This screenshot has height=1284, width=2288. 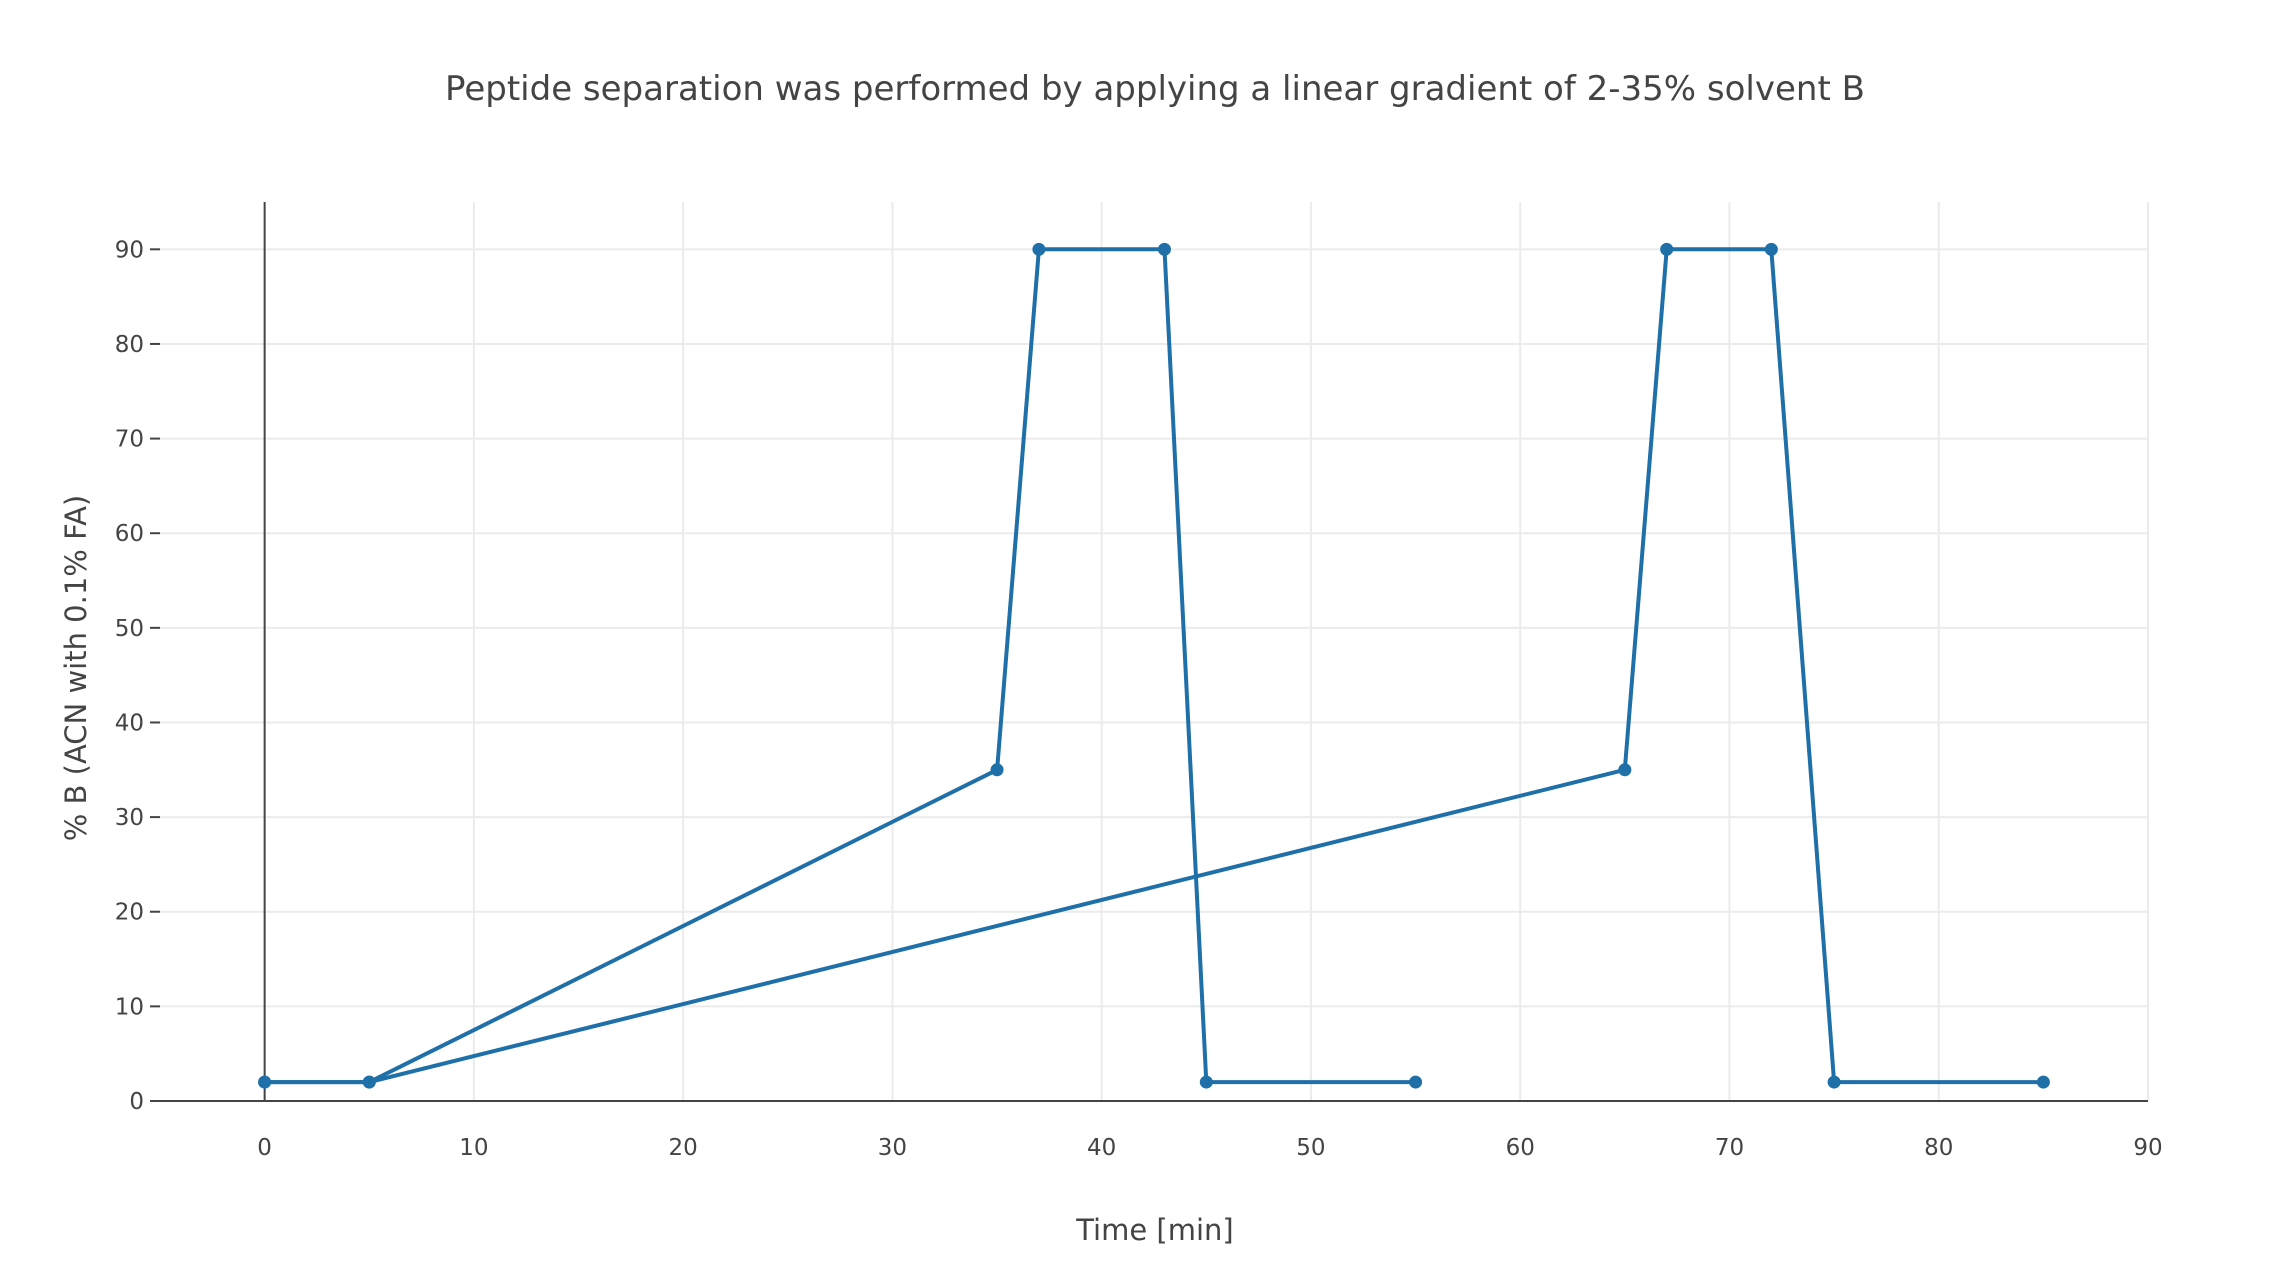 I want to click on y-tick-label: 40, so click(x=129, y=723).